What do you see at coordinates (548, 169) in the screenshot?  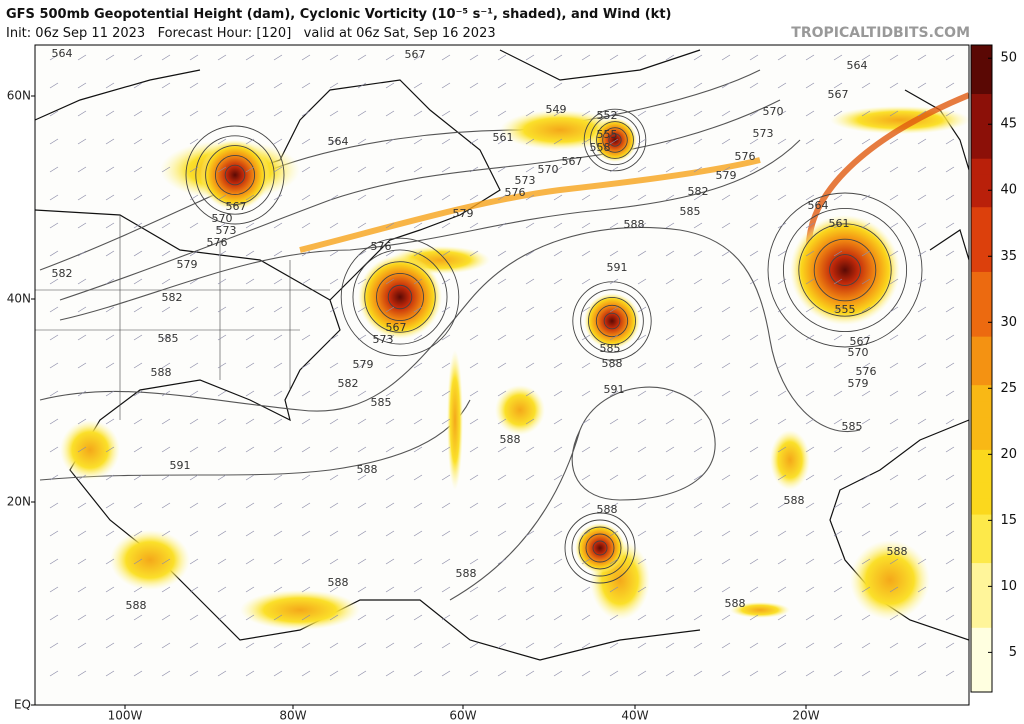 I see `contour-label: 570` at bounding box center [548, 169].